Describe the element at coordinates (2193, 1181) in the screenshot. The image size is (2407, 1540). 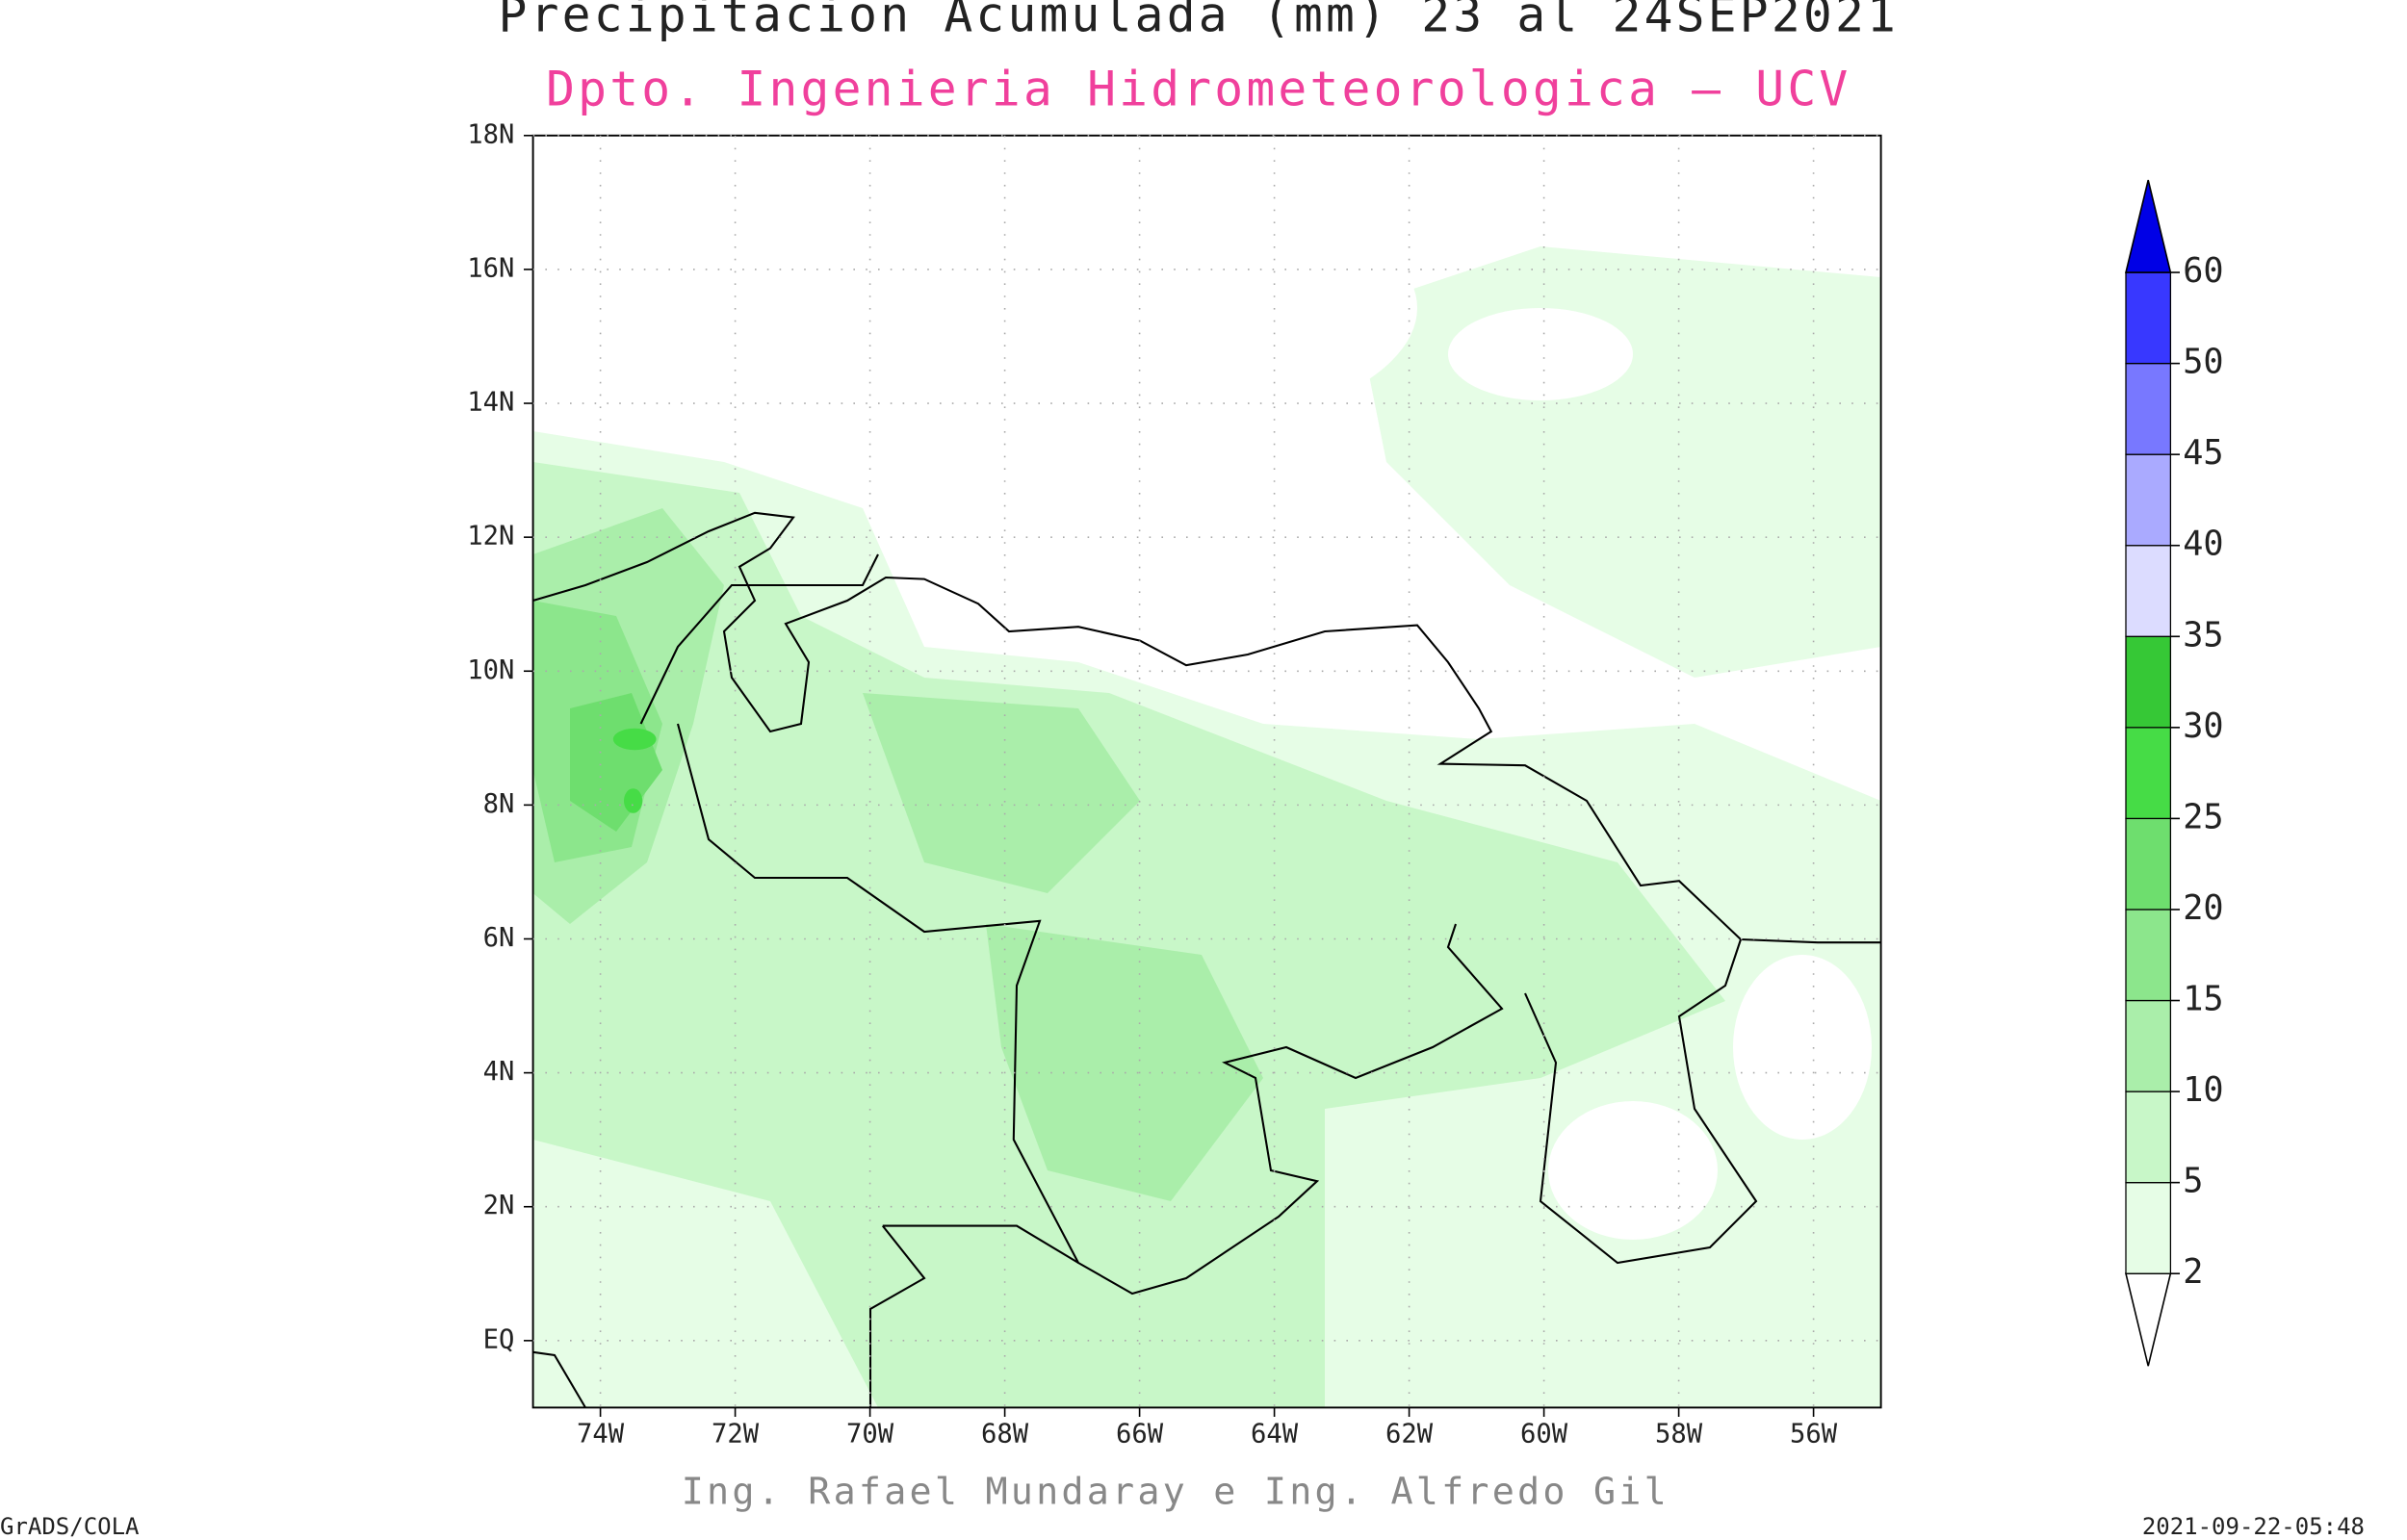
I see `colorbar-label: 5` at that location.